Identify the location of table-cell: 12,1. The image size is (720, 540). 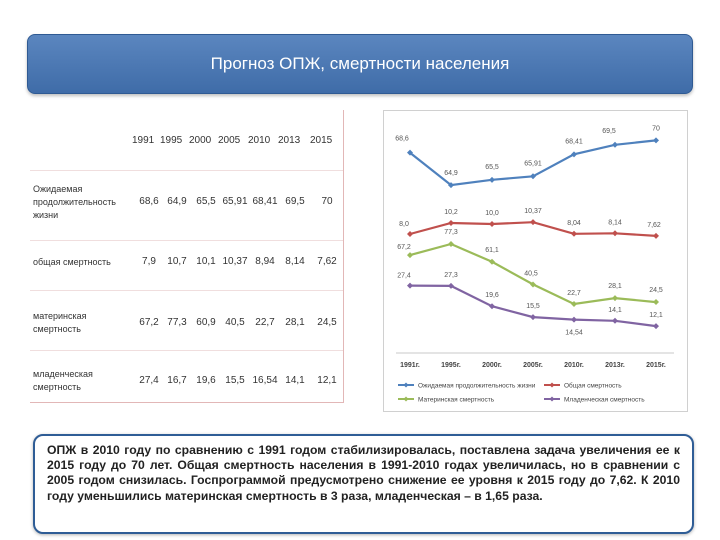
(327, 380).